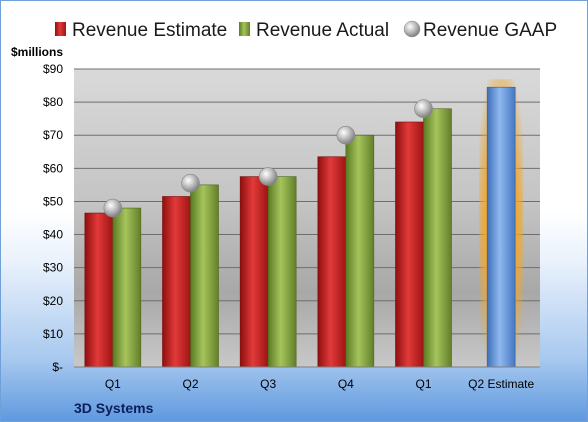  What do you see at coordinates (114, 408) in the screenshot?
I see `company-name: 3D Systems` at bounding box center [114, 408].